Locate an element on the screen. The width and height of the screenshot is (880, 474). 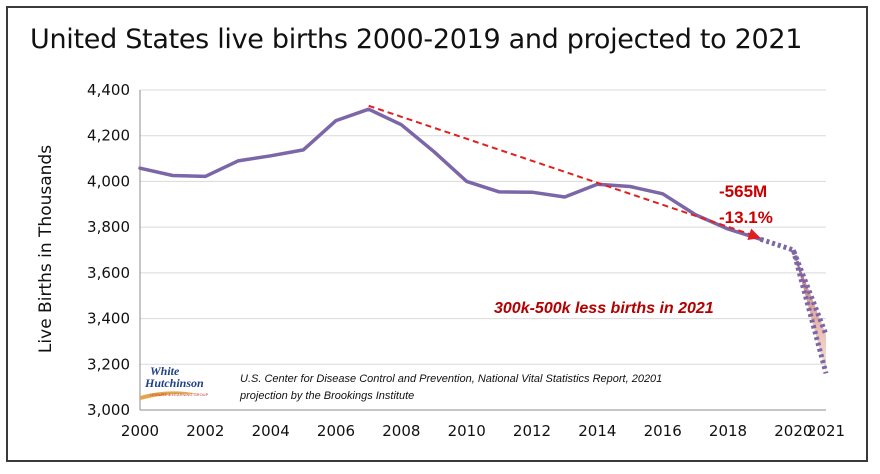
y-tick-label: 4,400 is located at coordinates (108, 90).